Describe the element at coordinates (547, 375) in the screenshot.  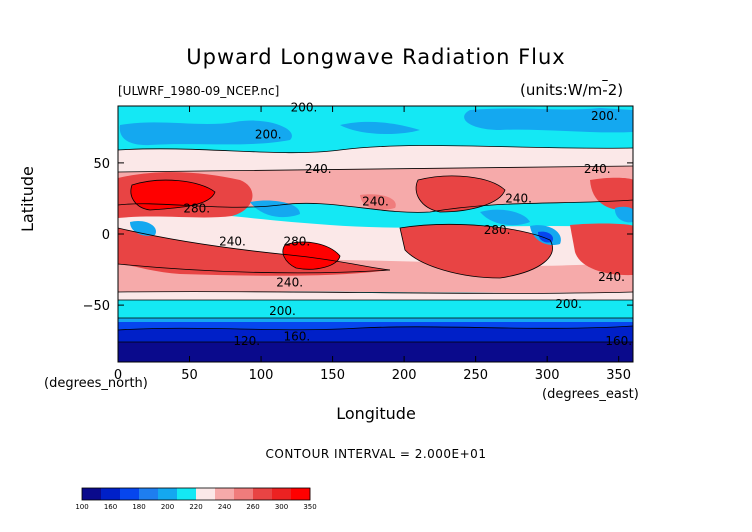
I see `x-tick-label: 300` at that location.